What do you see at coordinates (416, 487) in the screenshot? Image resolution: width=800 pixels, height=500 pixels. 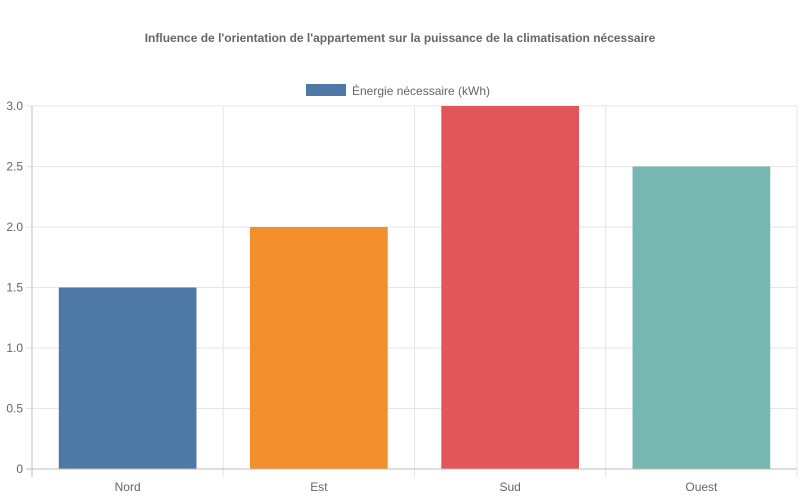 I see `x-axis-ticks: Nord Est Sud Ouest` at bounding box center [416, 487].